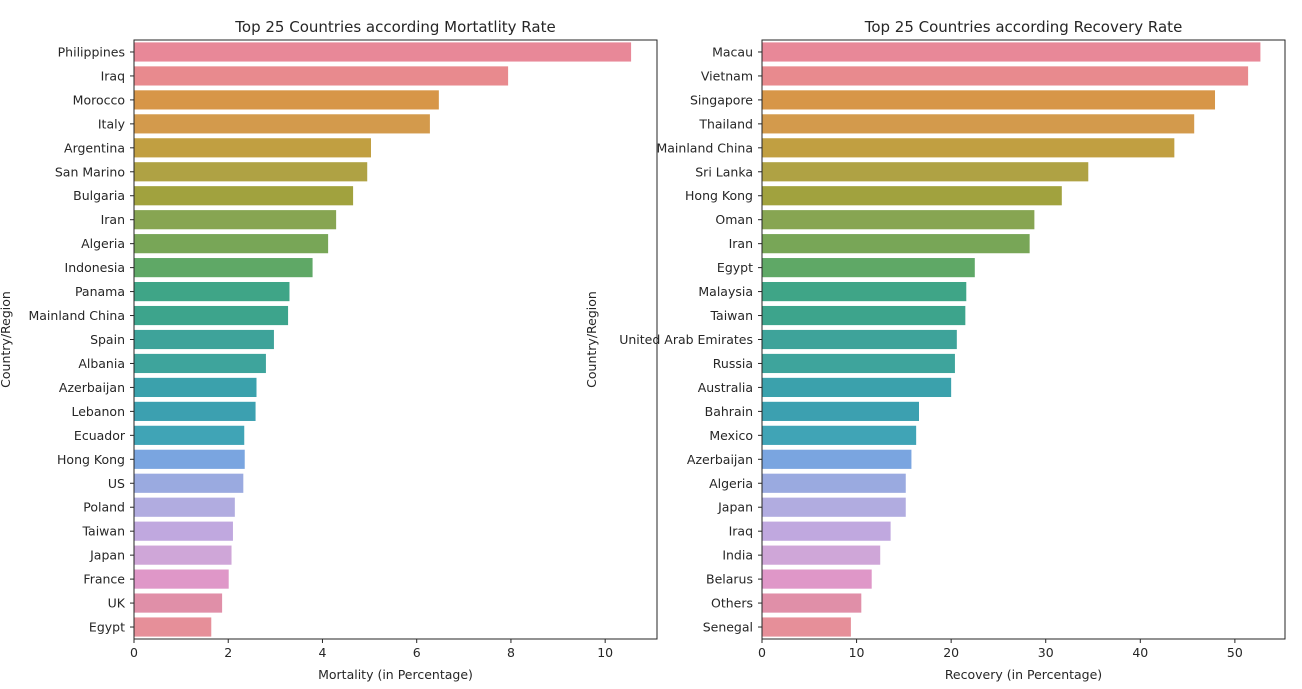  What do you see at coordinates (107, 555) in the screenshot?
I see `y-tick-label: Japan` at bounding box center [107, 555].